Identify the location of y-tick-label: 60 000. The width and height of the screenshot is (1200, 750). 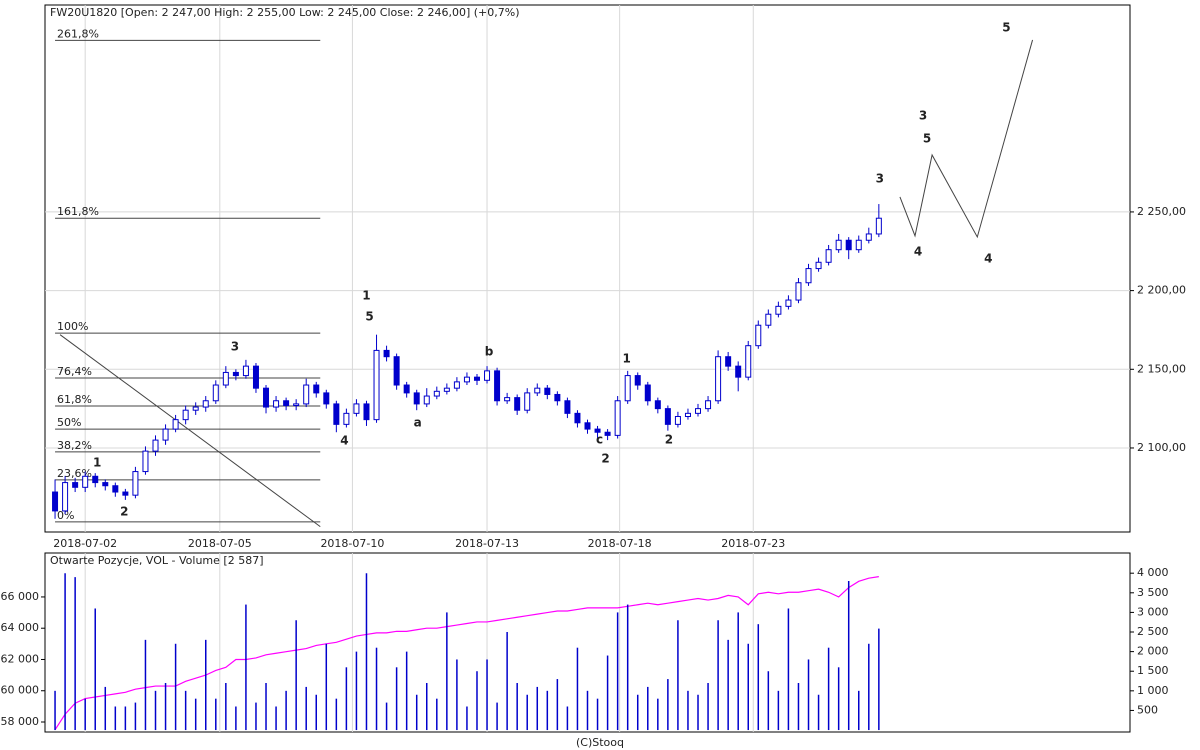
(20, 690).